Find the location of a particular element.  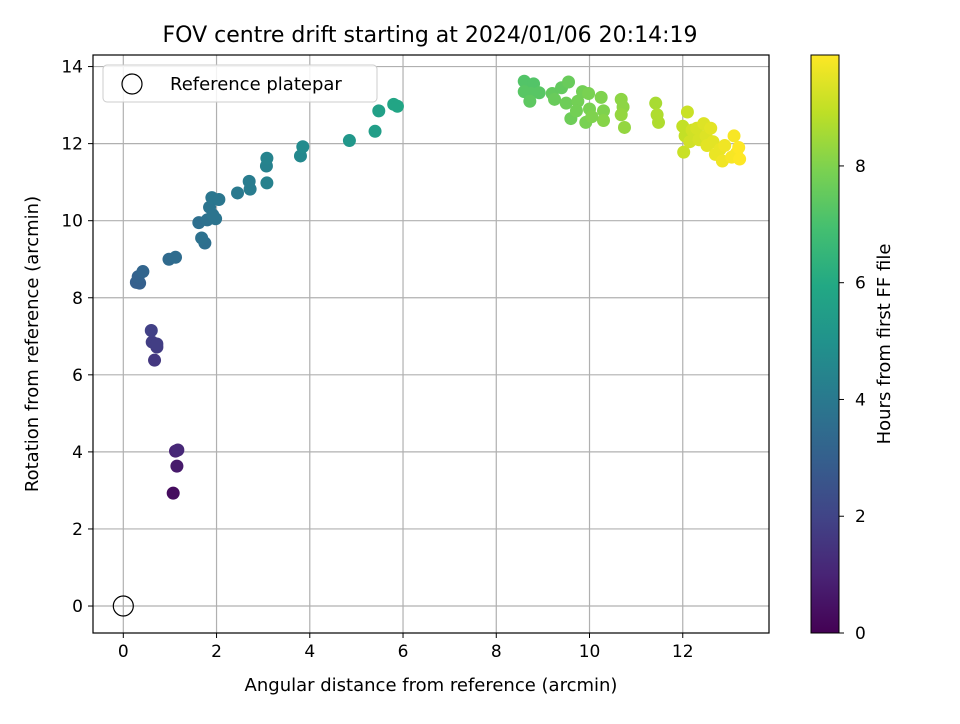

legend-entry-label: Reference platepar is located at coordinates (256, 84).